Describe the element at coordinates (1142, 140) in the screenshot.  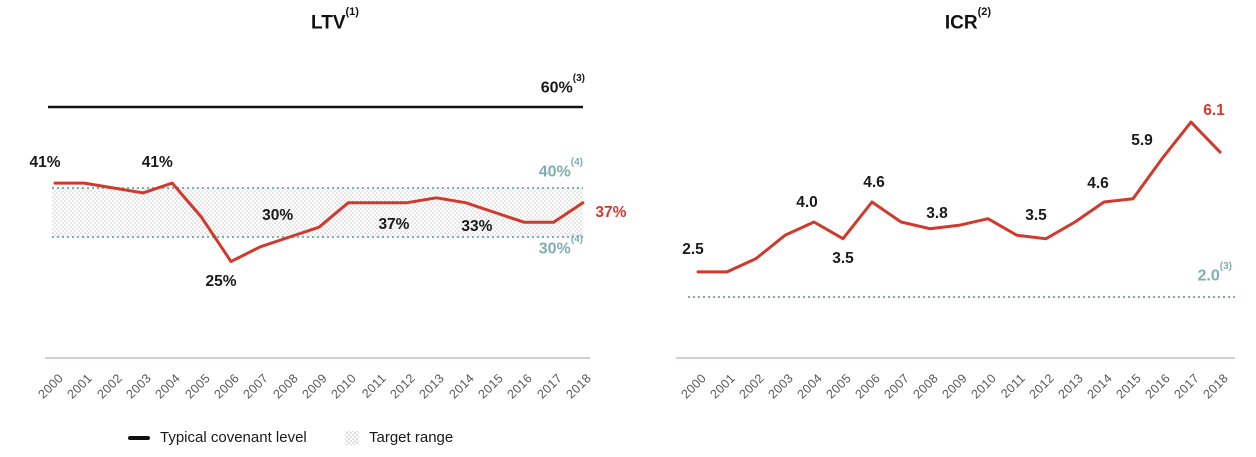
I see `value-label: 5.9` at that location.